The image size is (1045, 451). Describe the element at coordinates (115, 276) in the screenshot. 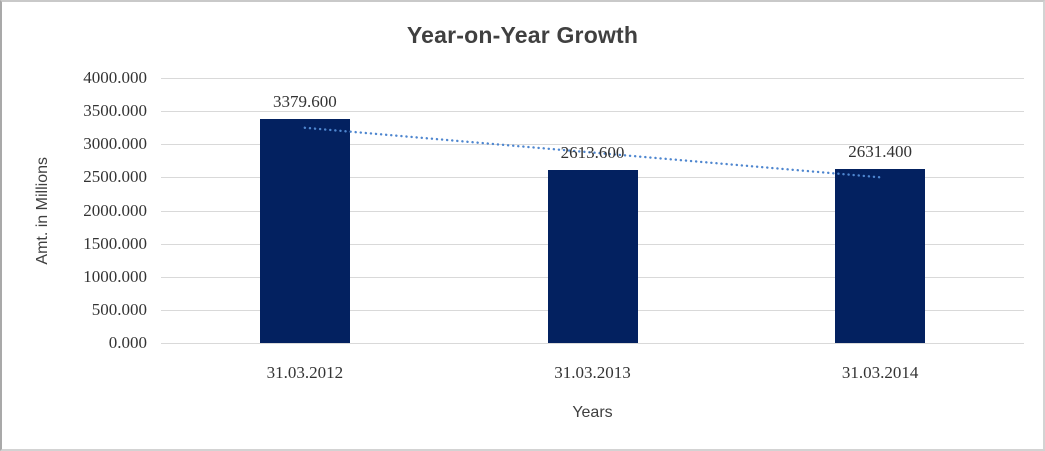

I see `y-tick-label: 1000.000` at that location.